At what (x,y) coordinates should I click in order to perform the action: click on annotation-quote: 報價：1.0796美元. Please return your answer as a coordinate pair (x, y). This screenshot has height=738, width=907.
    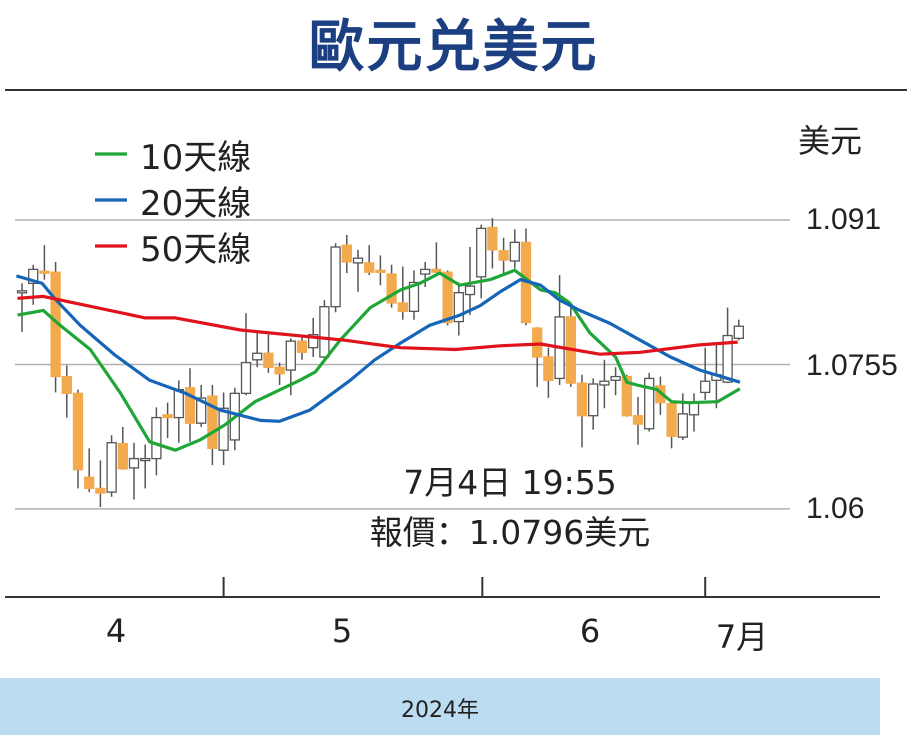
    Looking at the image, I should click on (510, 532).